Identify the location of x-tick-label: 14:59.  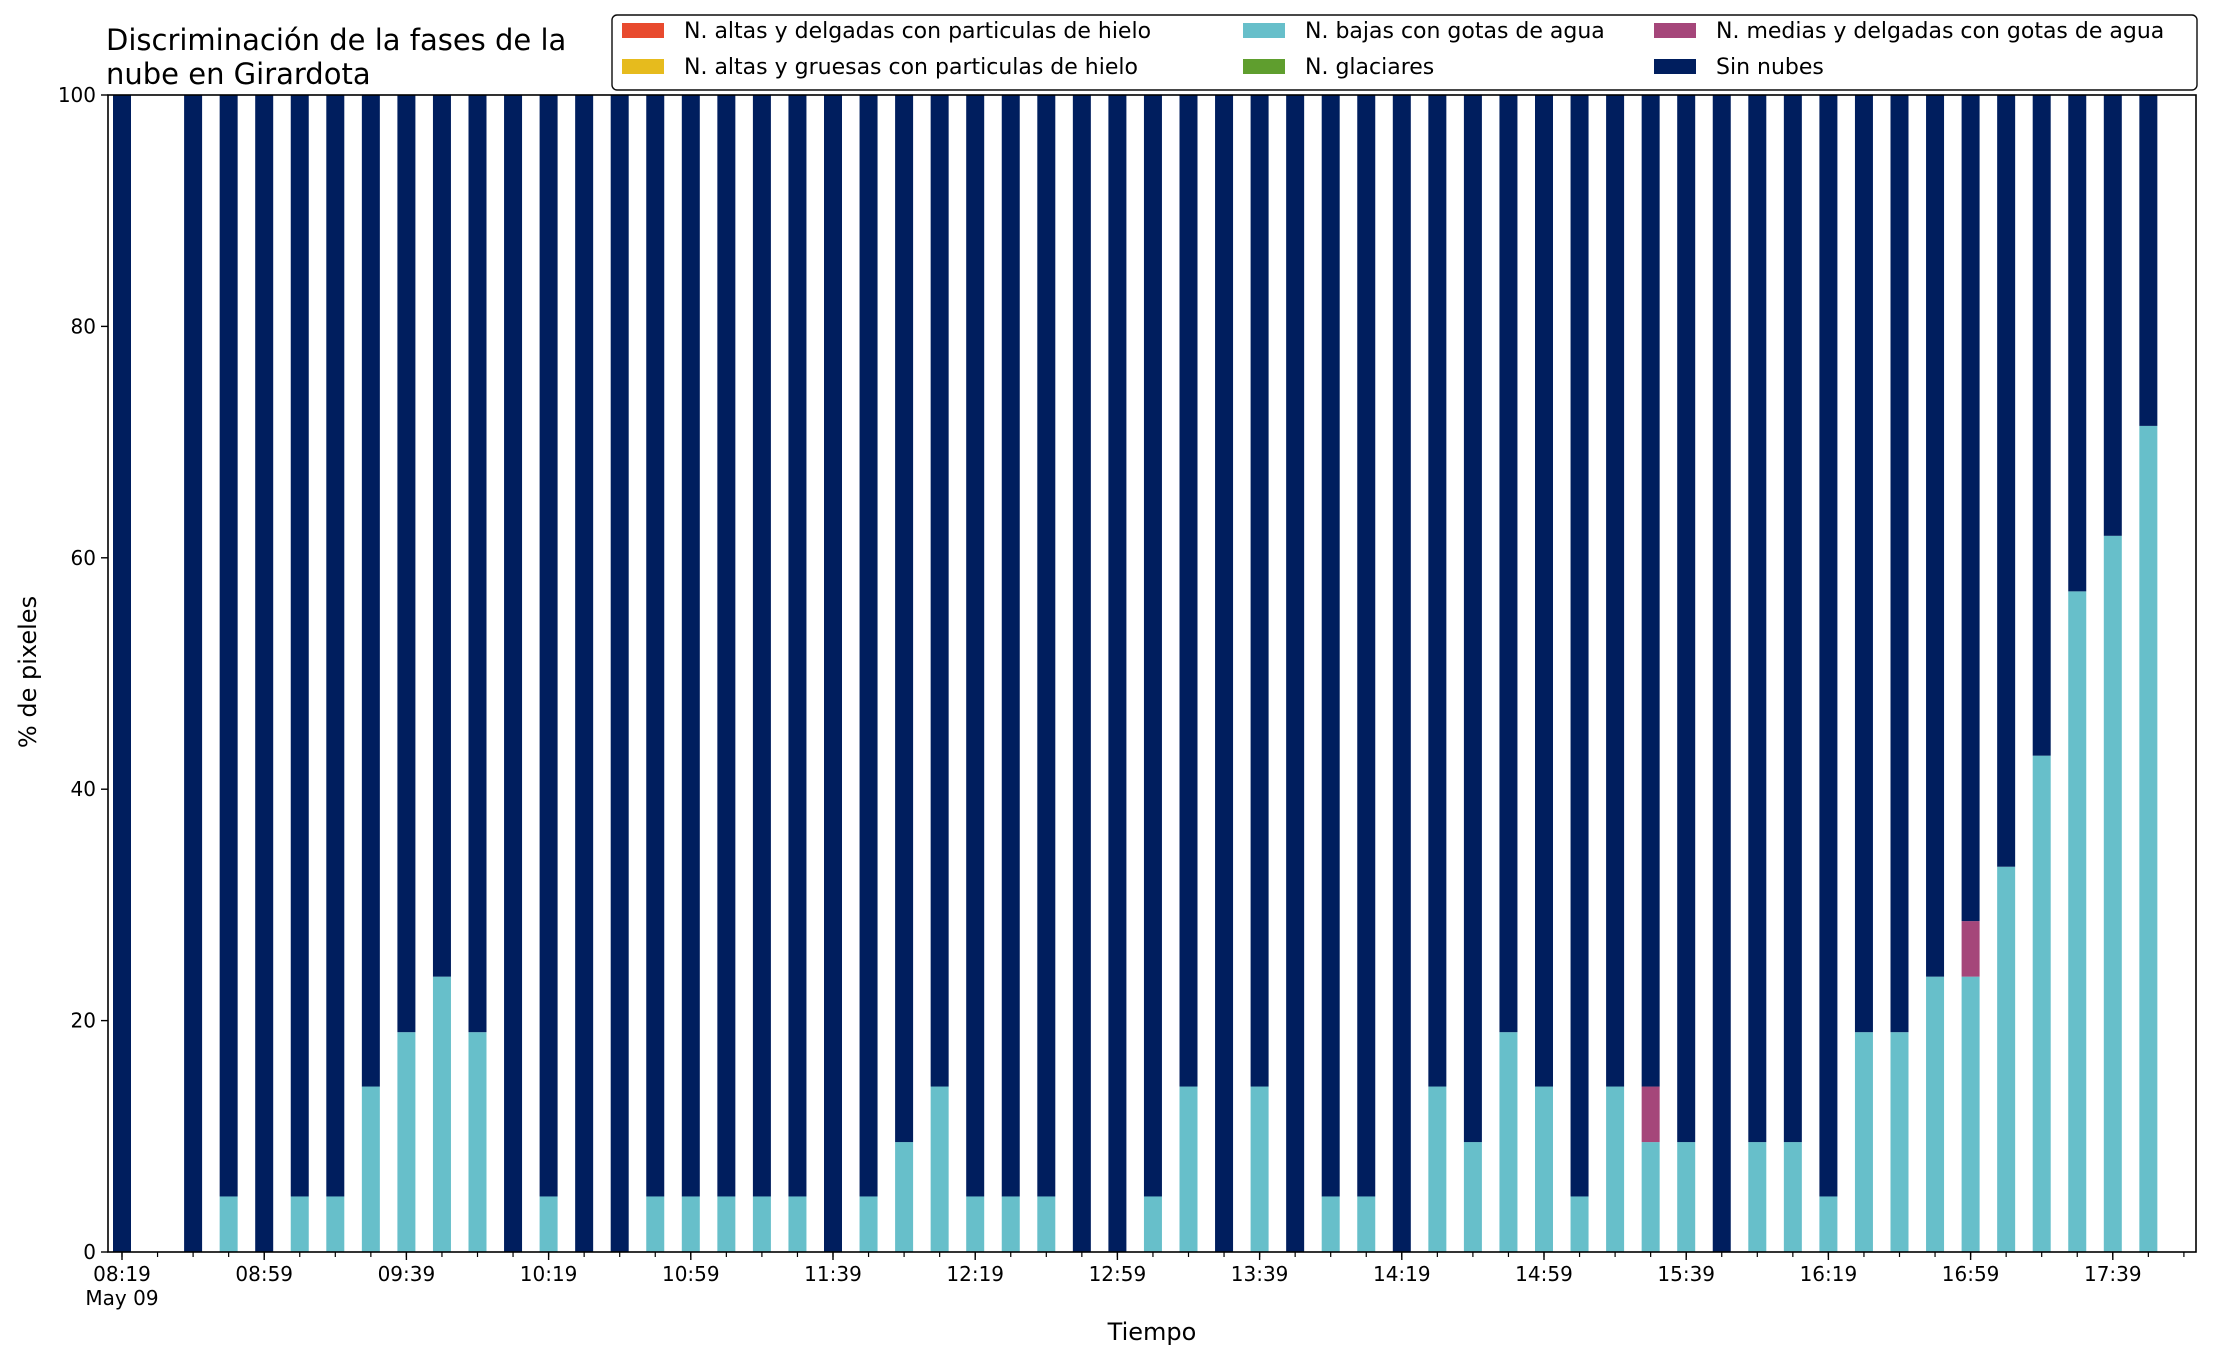
(1544, 1274).